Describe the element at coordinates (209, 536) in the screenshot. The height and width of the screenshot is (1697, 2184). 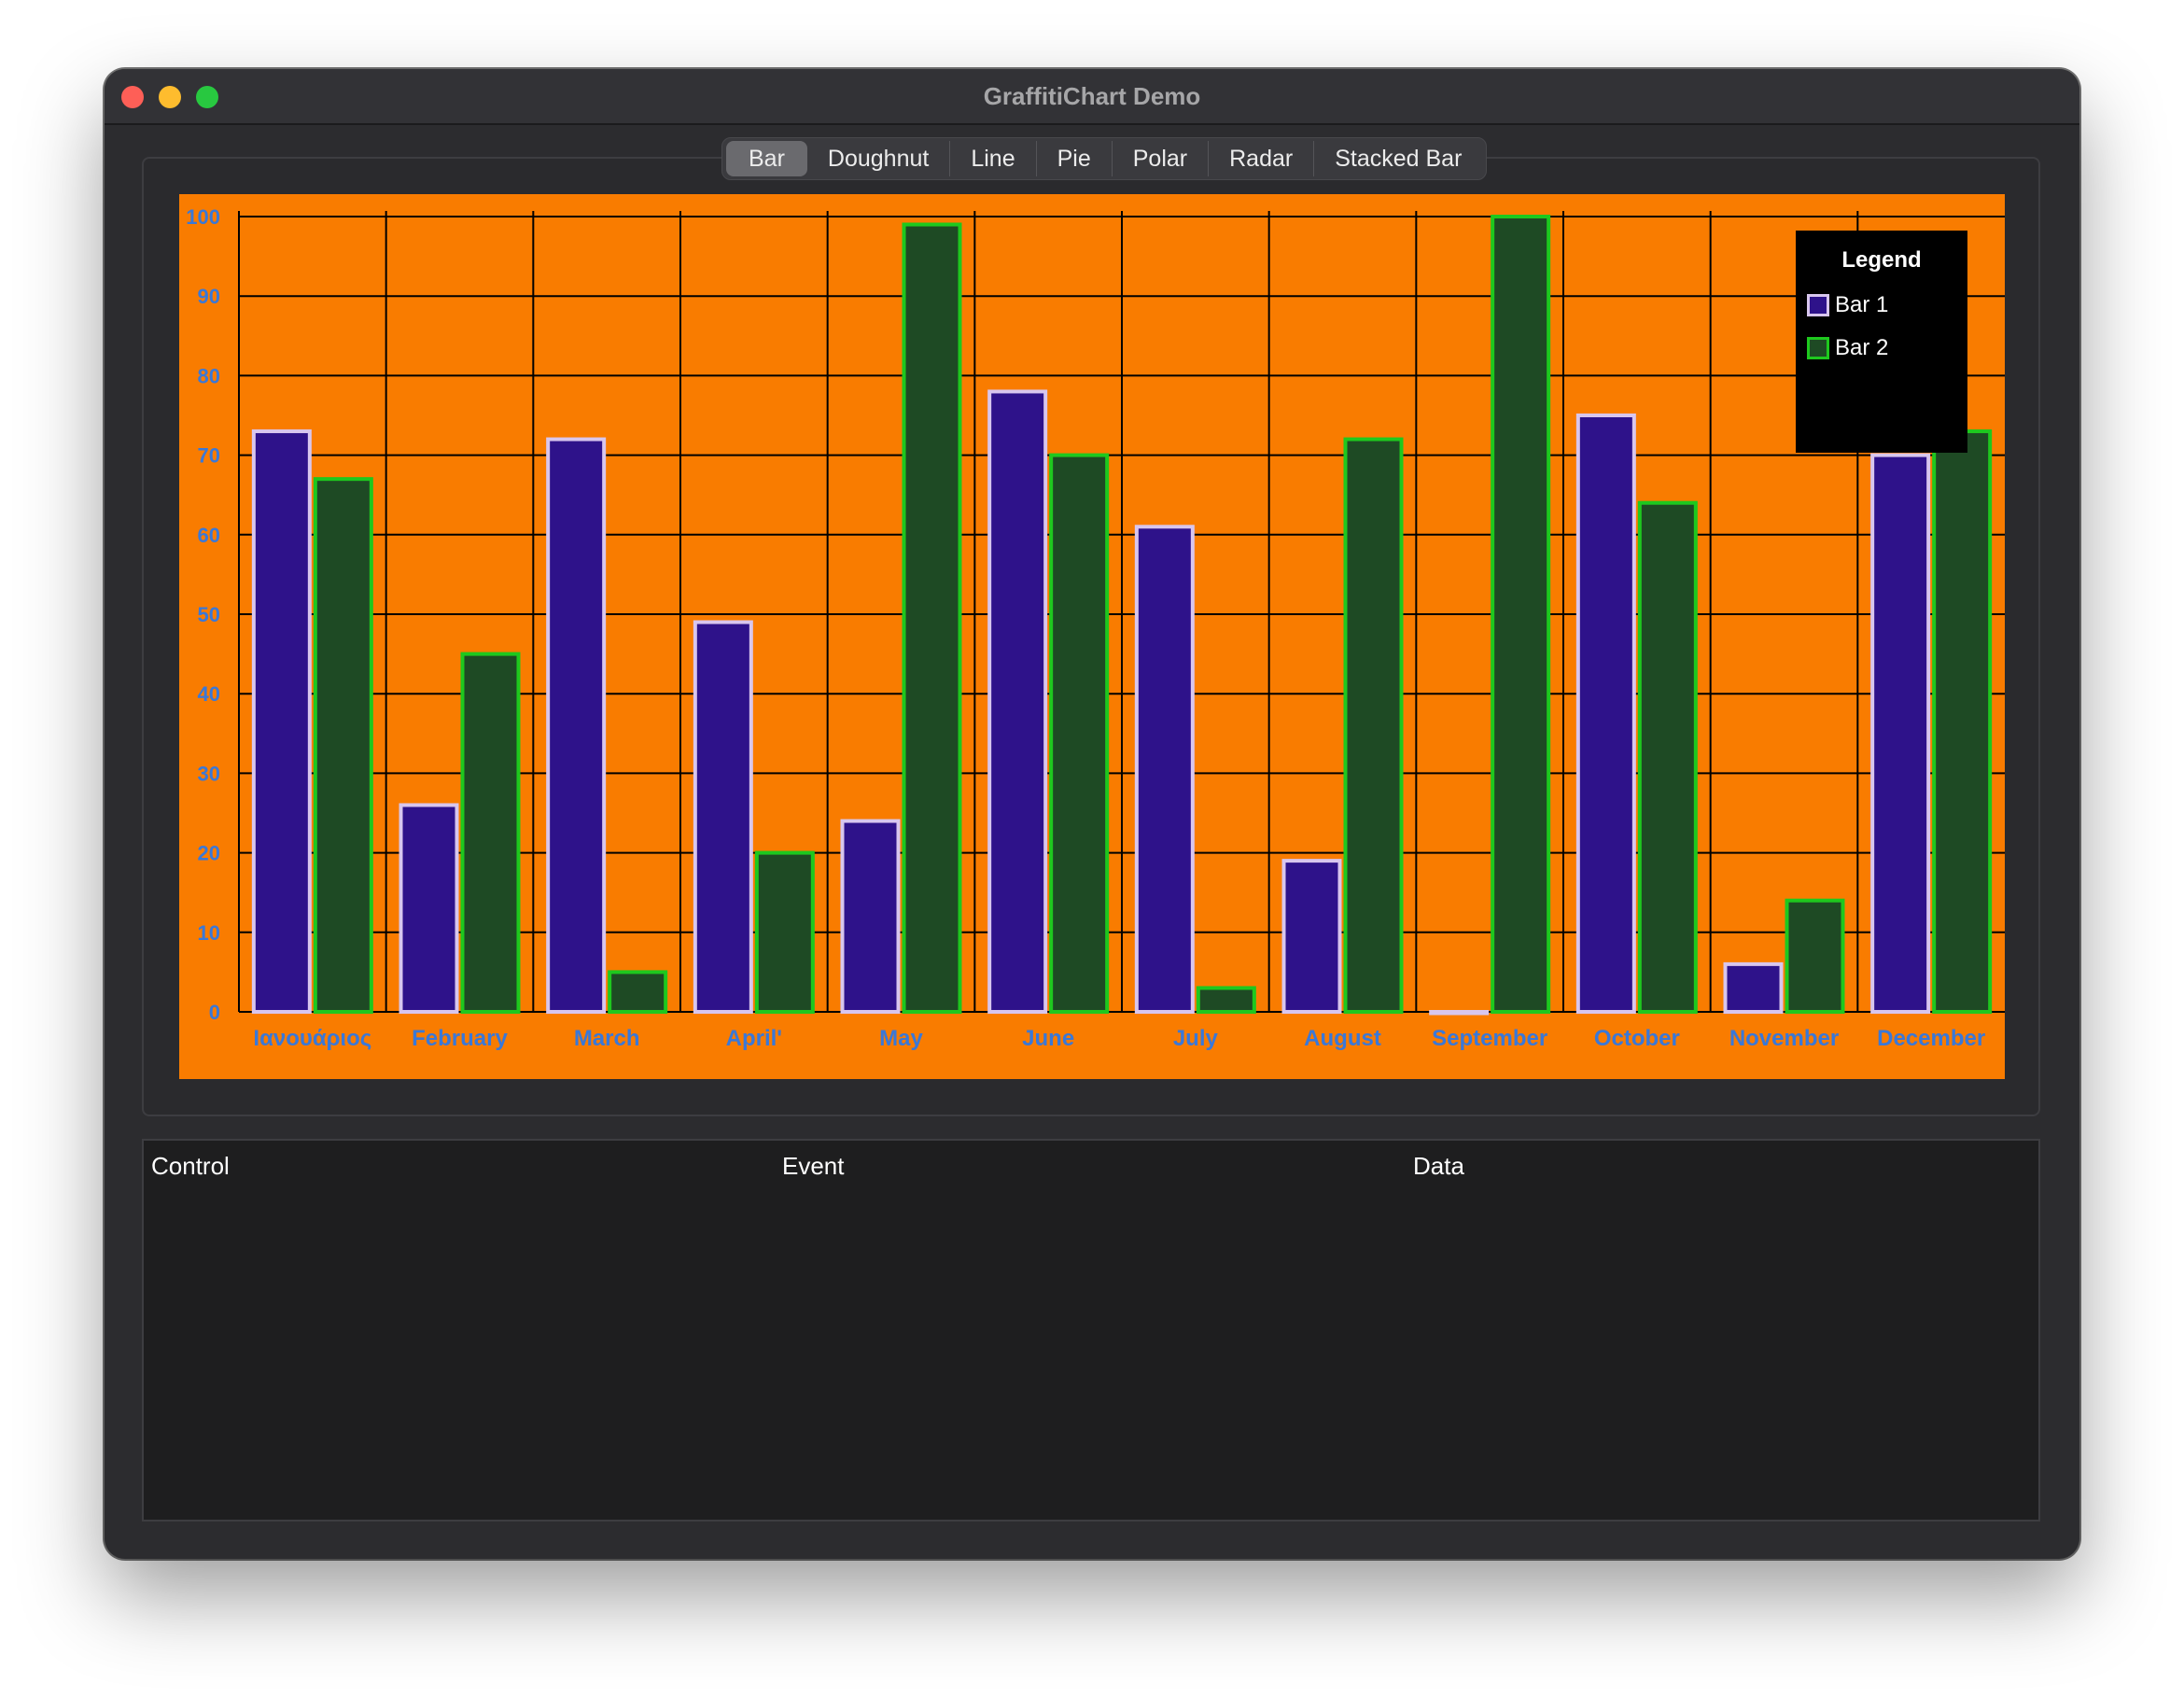
I see `y-tick-label: 60` at that location.